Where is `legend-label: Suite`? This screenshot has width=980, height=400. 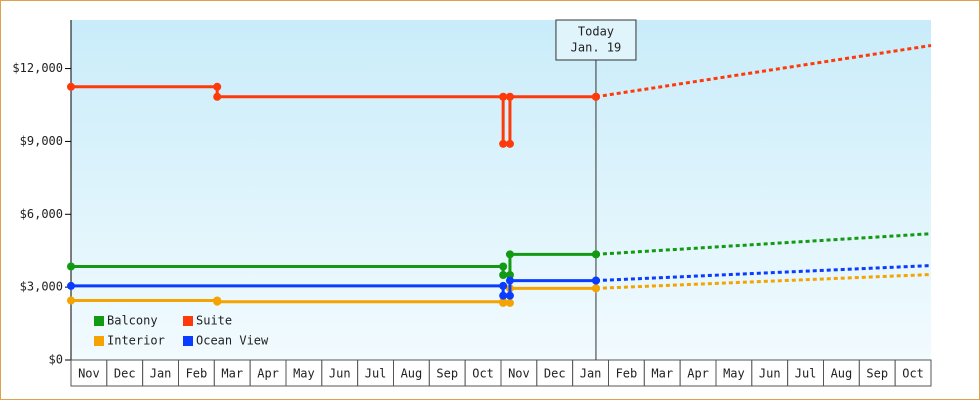 legend-label: Suite is located at coordinates (214, 321).